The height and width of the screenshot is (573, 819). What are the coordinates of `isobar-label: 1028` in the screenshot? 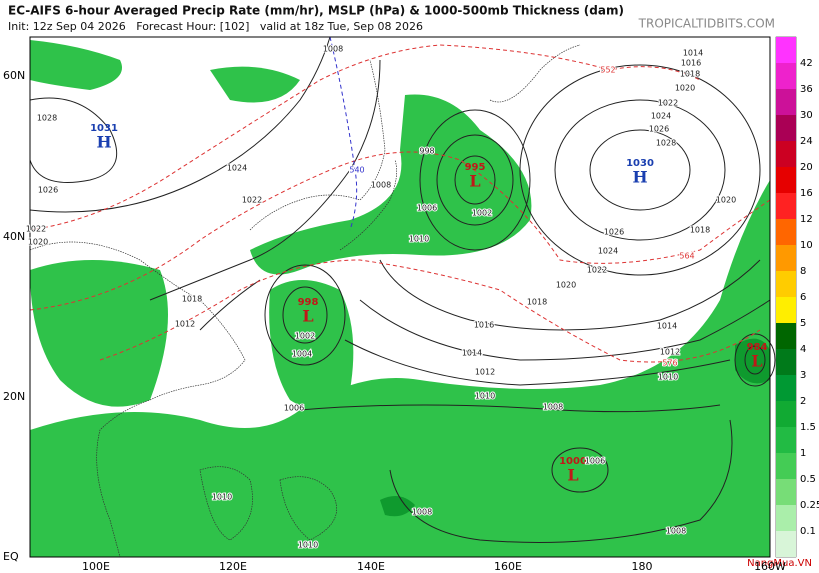 It's located at (47, 118).